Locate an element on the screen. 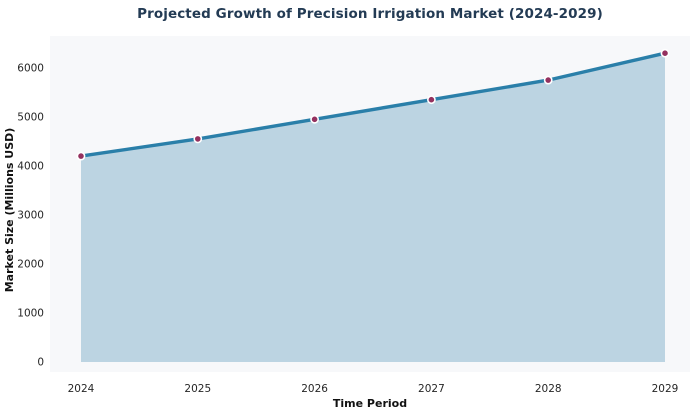 The height and width of the screenshot is (417, 700). y-tick-label: 6000 is located at coordinates (30, 68).